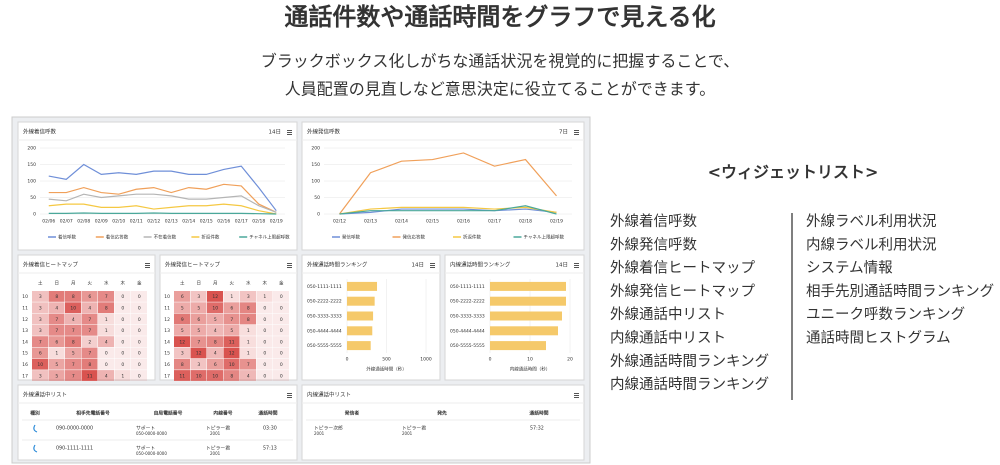  Describe the element at coordinates (386, 369) in the screenshot. I see `x-axis-label: 外線通話時間（秒）` at that location.